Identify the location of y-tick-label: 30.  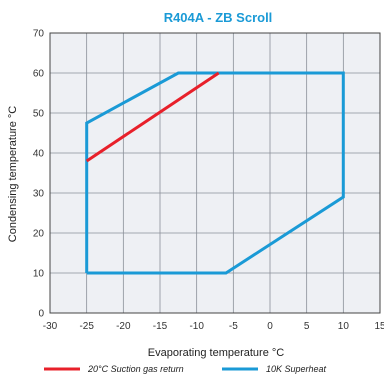
(39, 194).